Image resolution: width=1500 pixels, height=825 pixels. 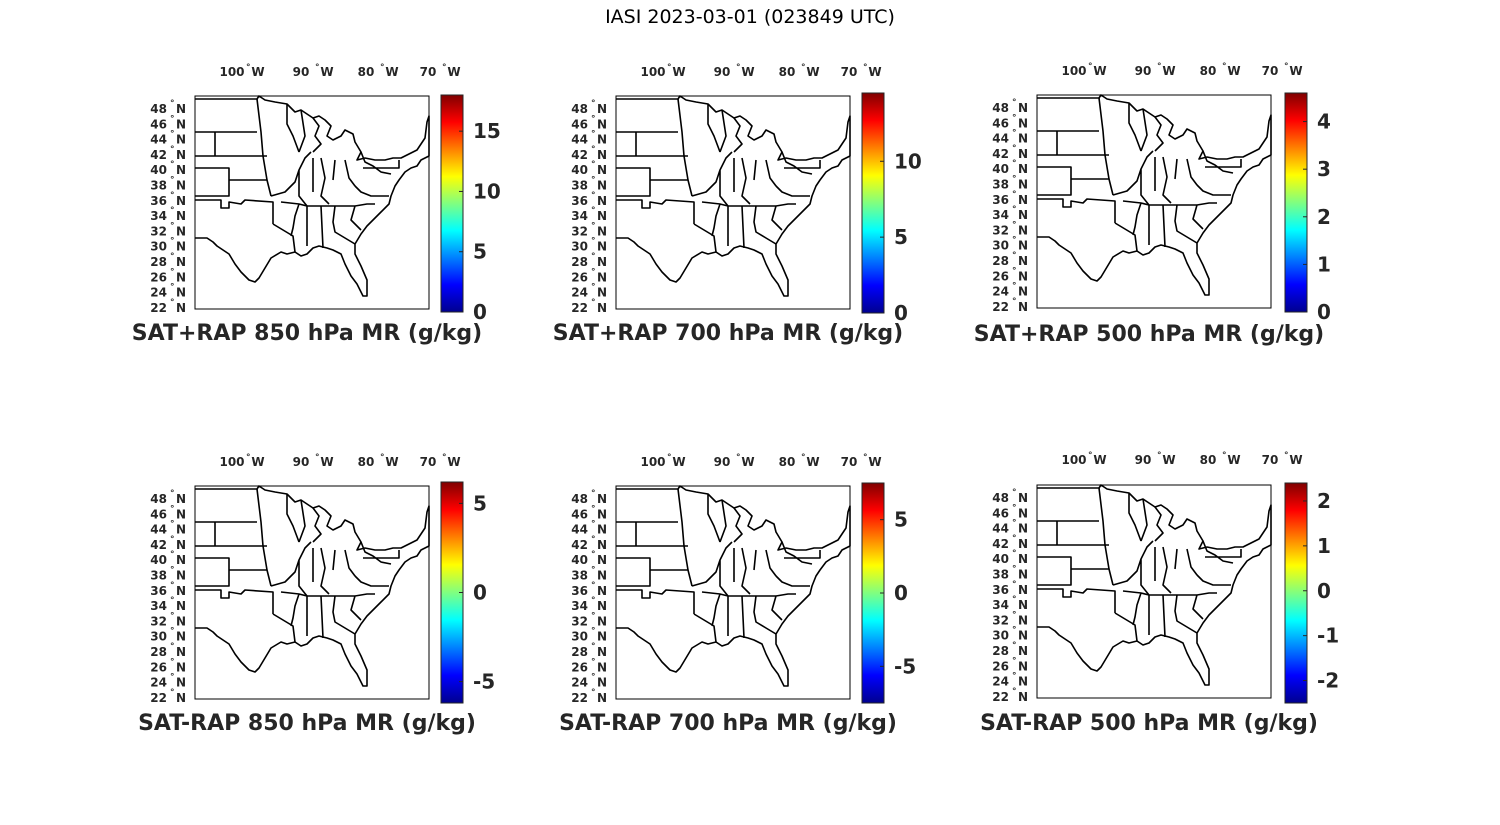 What do you see at coordinates (652, 462) in the screenshot?
I see `lon-label: 100` at bounding box center [652, 462].